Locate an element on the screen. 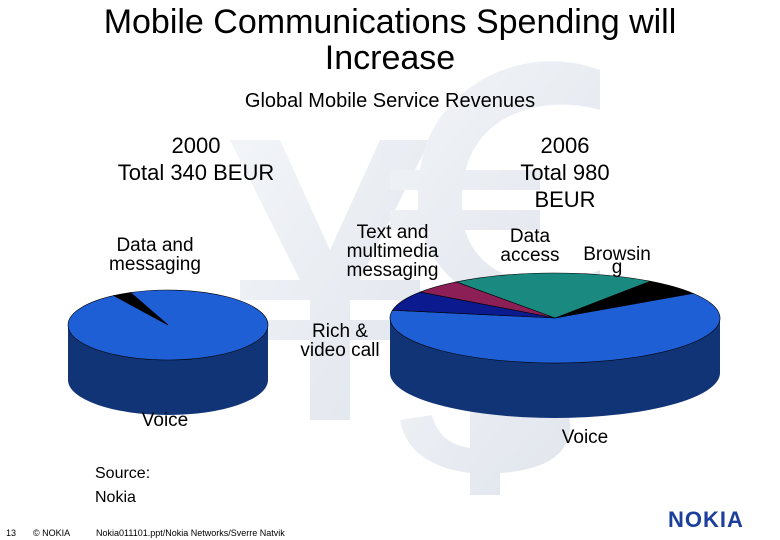 This screenshot has width=780, height=540. euro-watermark-icon is located at coordinates (495, 186).